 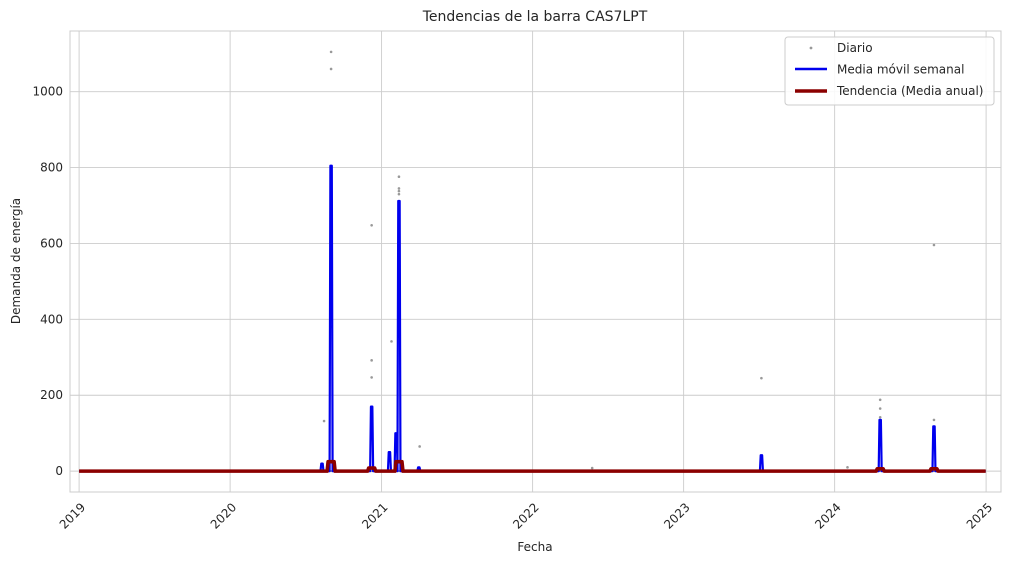 What do you see at coordinates (72, 515) in the screenshot?
I see `x-tick-label: 2019` at bounding box center [72, 515].